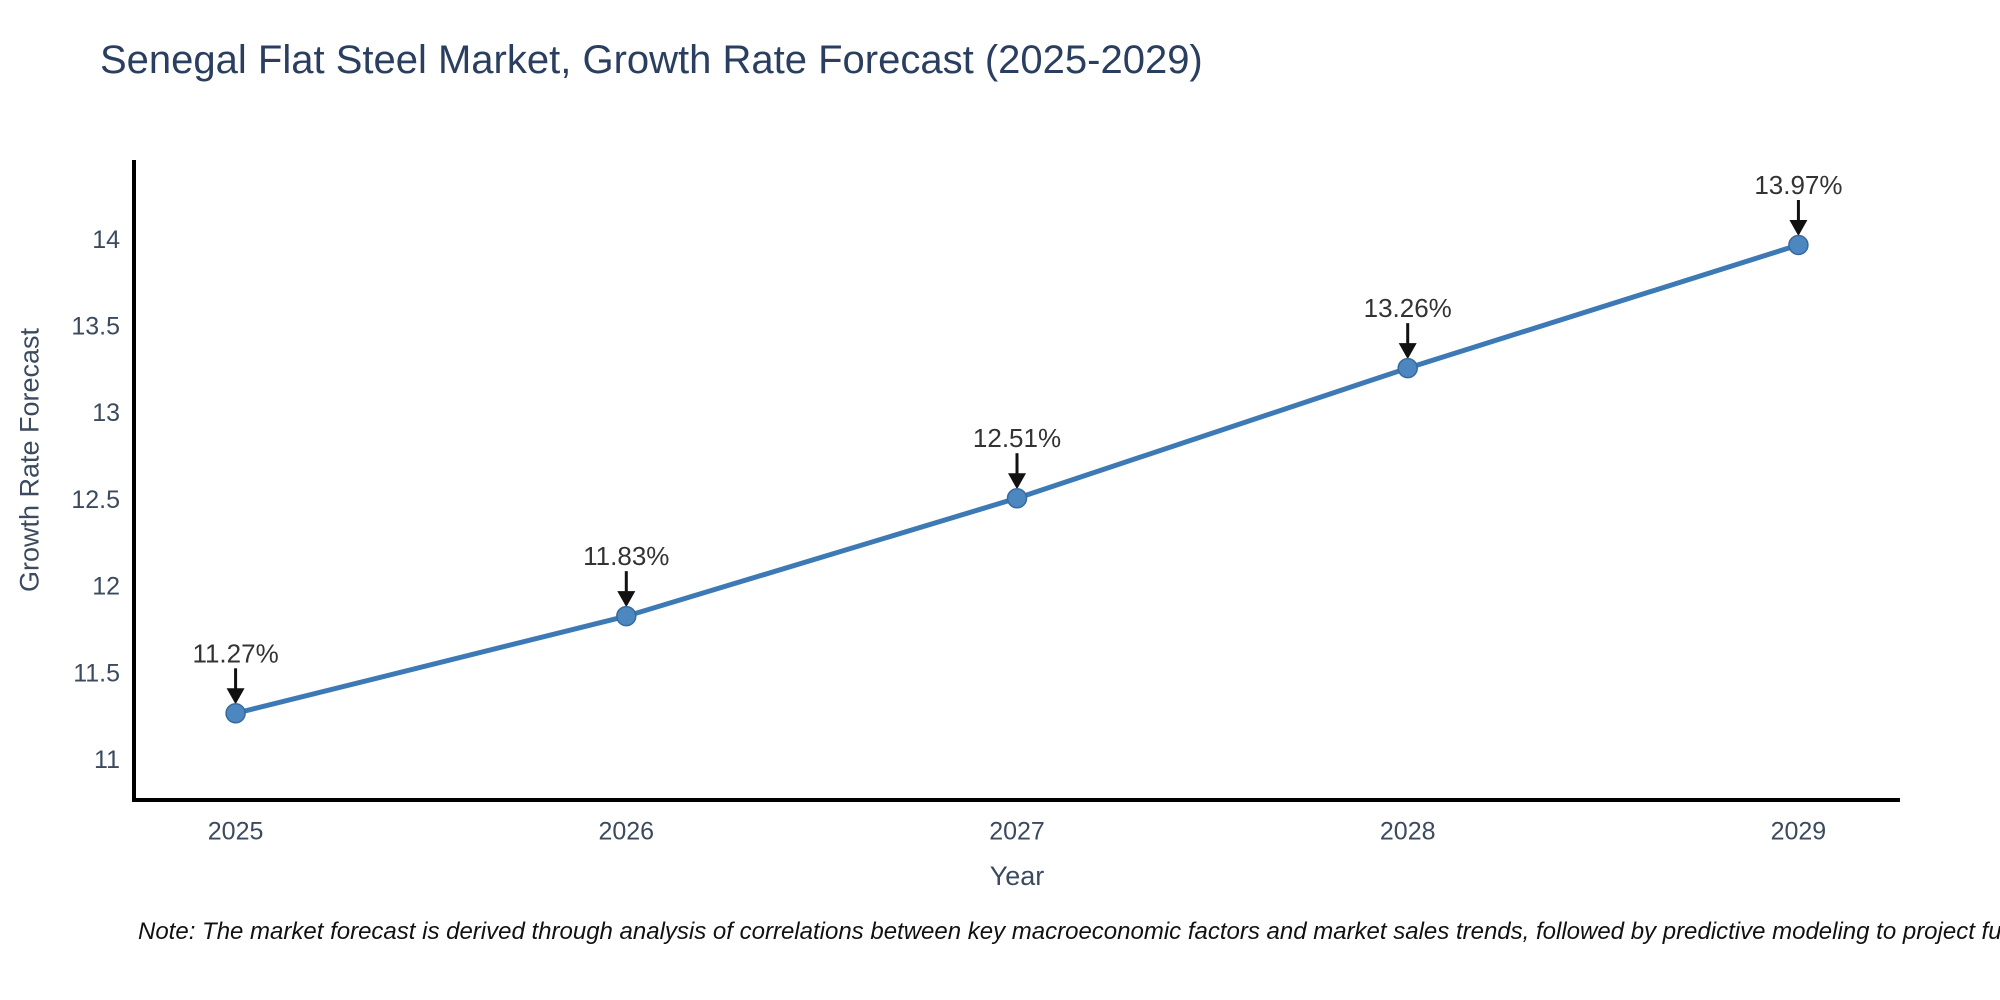 This screenshot has width=2000, height=1000. Describe the element at coordinates (107, 760) in the screenshot. I see `y-tick-label: 11` at that location.